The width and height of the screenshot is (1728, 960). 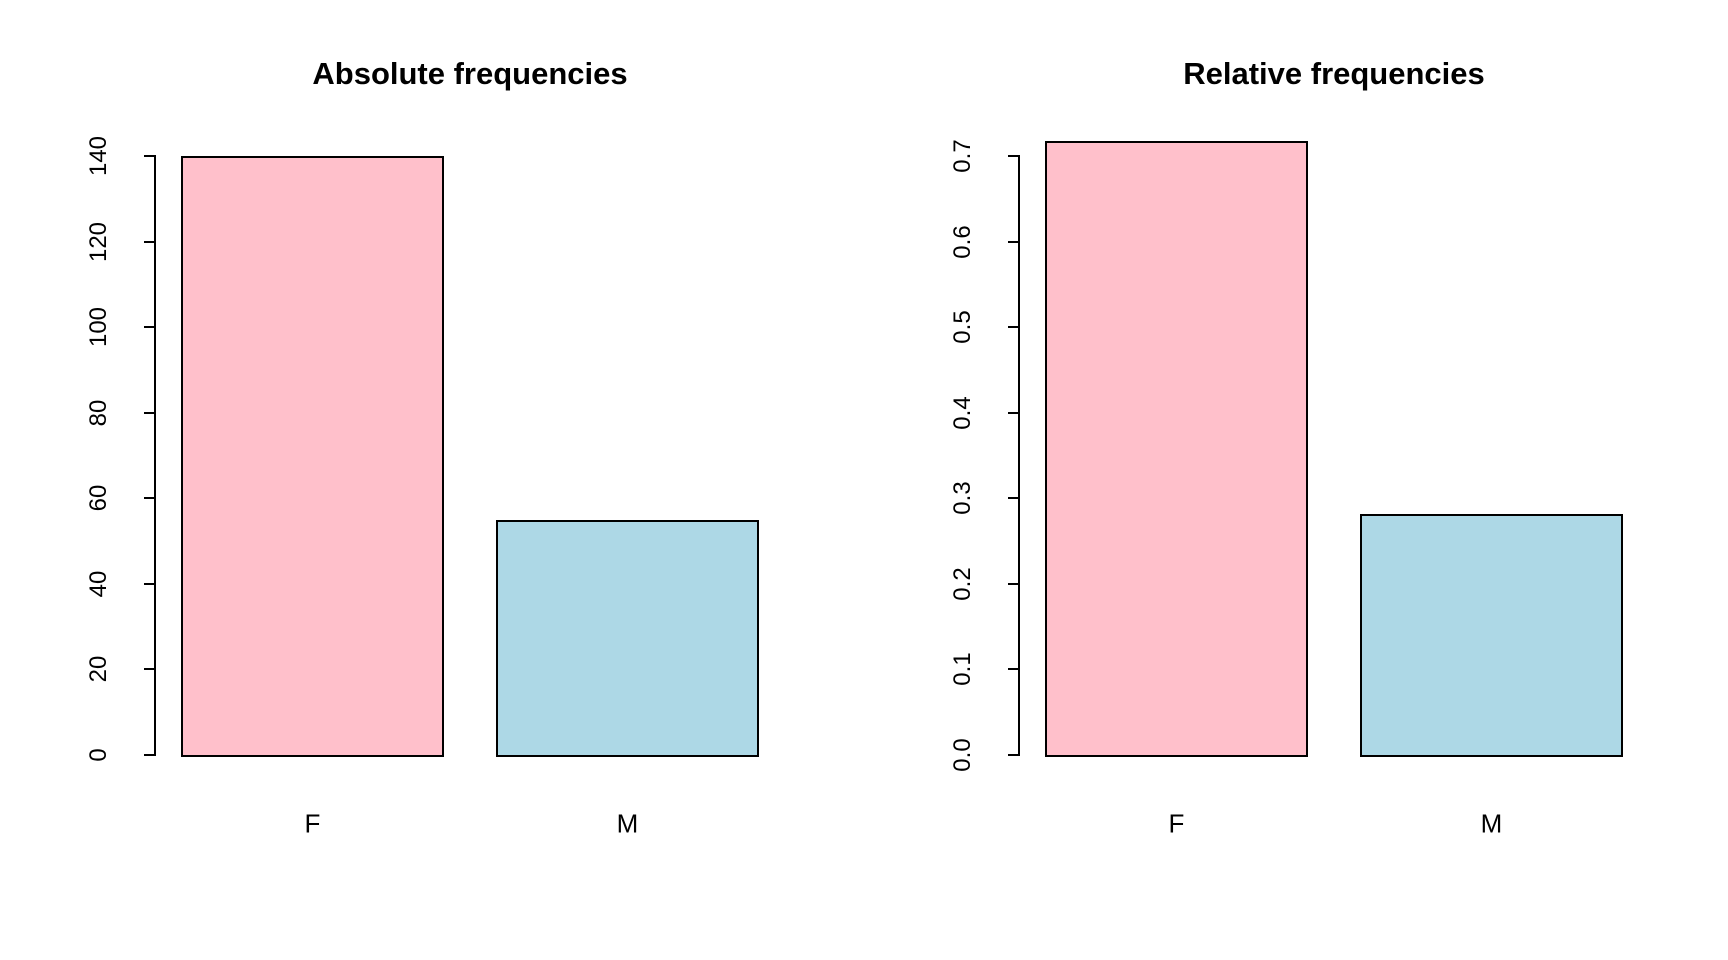 What do you see at coordinates (962, 498) in the screenshot?
I see `y-axis-tick-label: 0.3` at bounding box center [962, 498].